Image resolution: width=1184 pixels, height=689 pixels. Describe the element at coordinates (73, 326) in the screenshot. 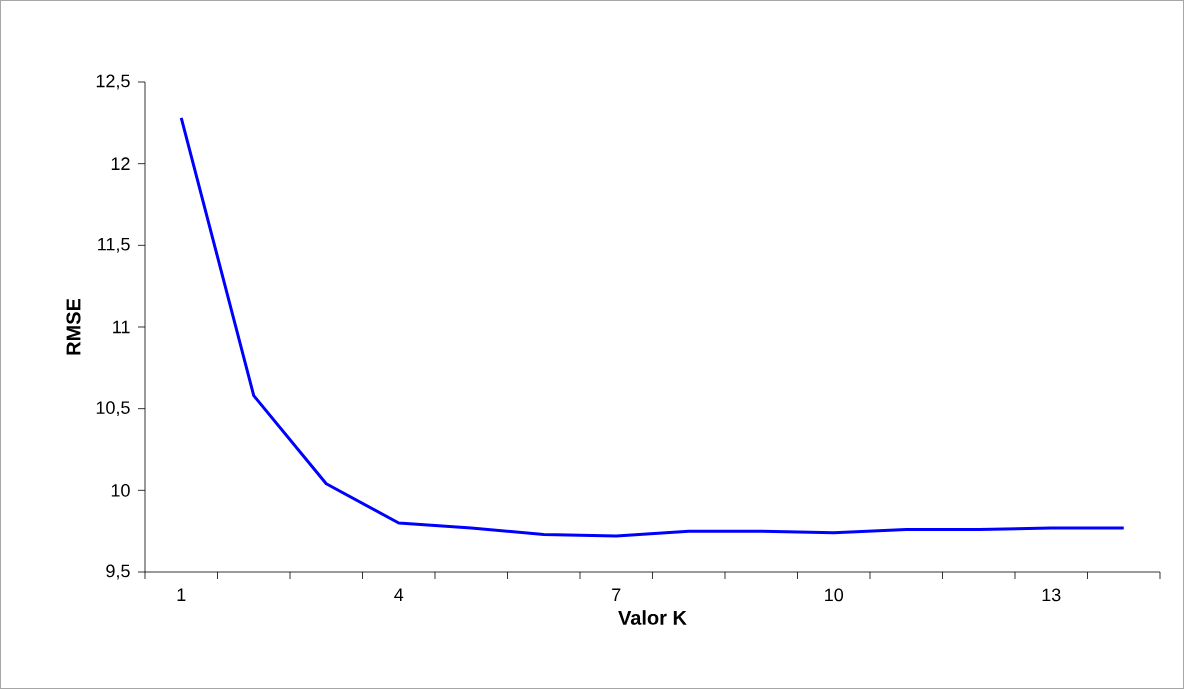

I see `y-axis-title: RMSE` at that location.